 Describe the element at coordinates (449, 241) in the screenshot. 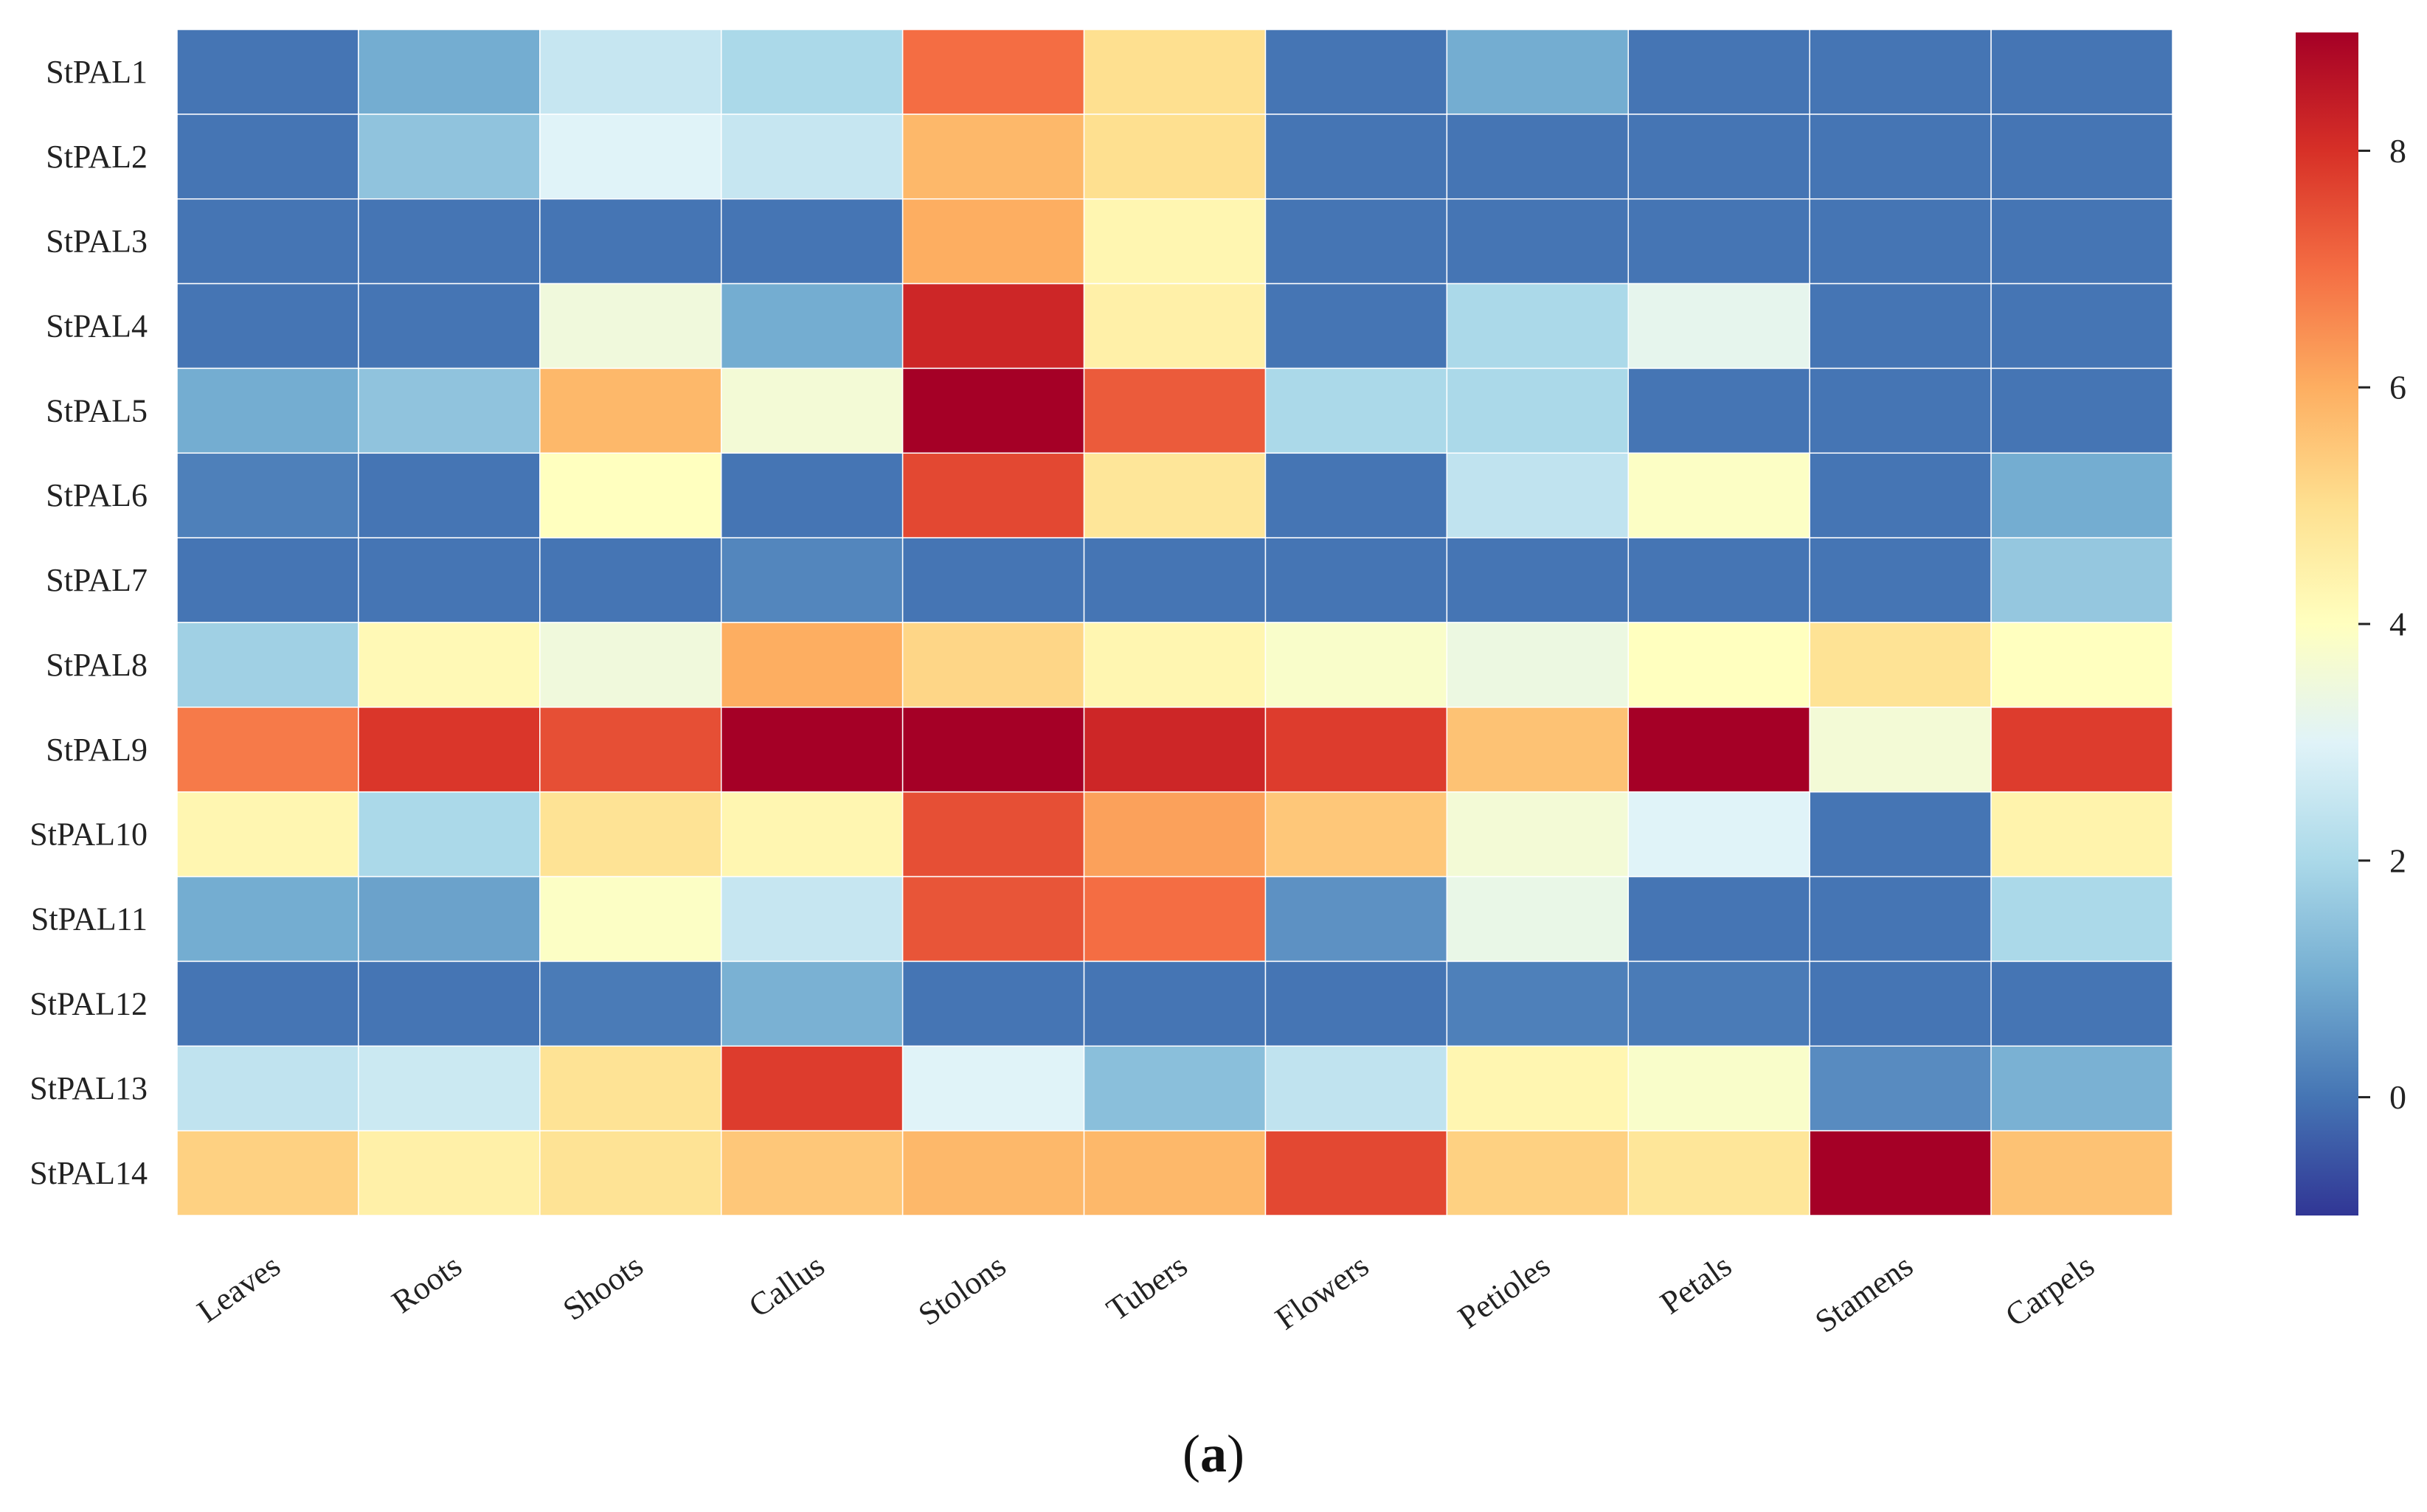

I see `heatmap-cell-stpal3-roots` at that location.